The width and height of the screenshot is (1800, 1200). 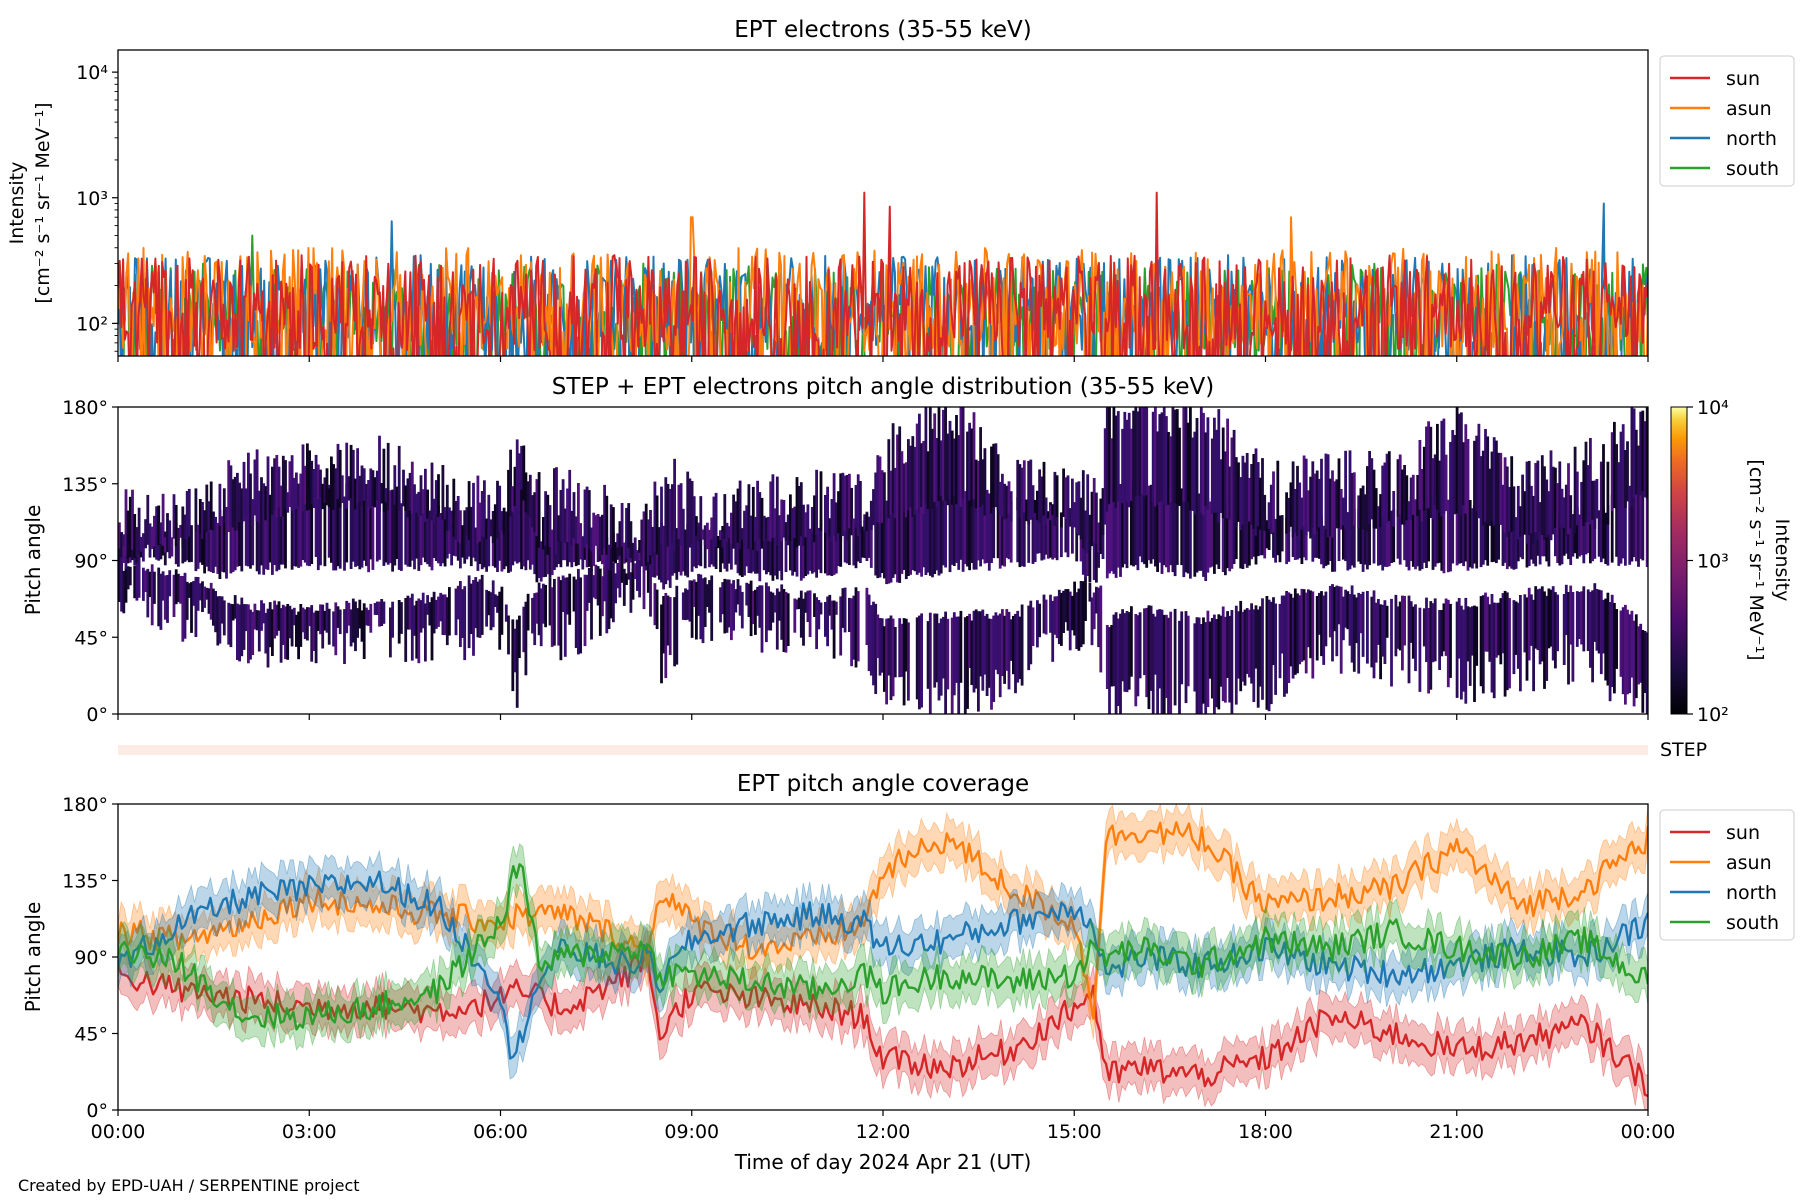 I want to click on y-tick-label: 45°, so click(x=91, y=638).